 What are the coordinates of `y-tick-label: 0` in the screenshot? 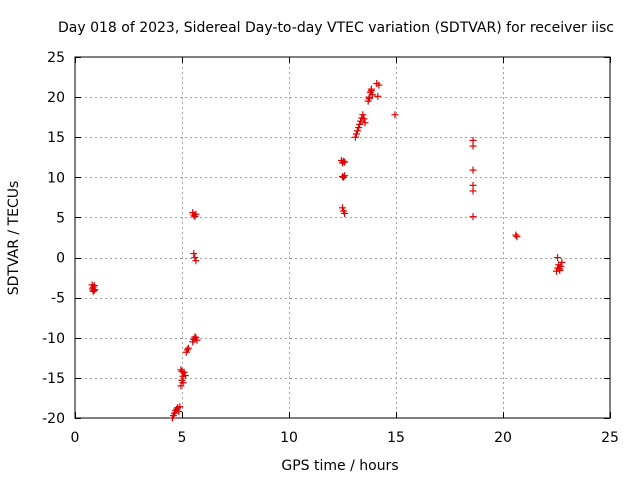 It's located at (60, 259).